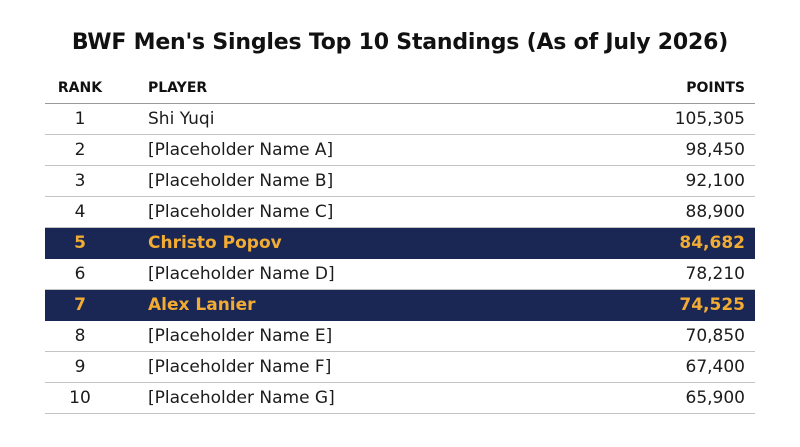 This screenshot has height=447, width=800. What do you see at coordinates (712, 243) in the screenshot?
I see `points-cell: 84,682` at bounding box center [712, 243].